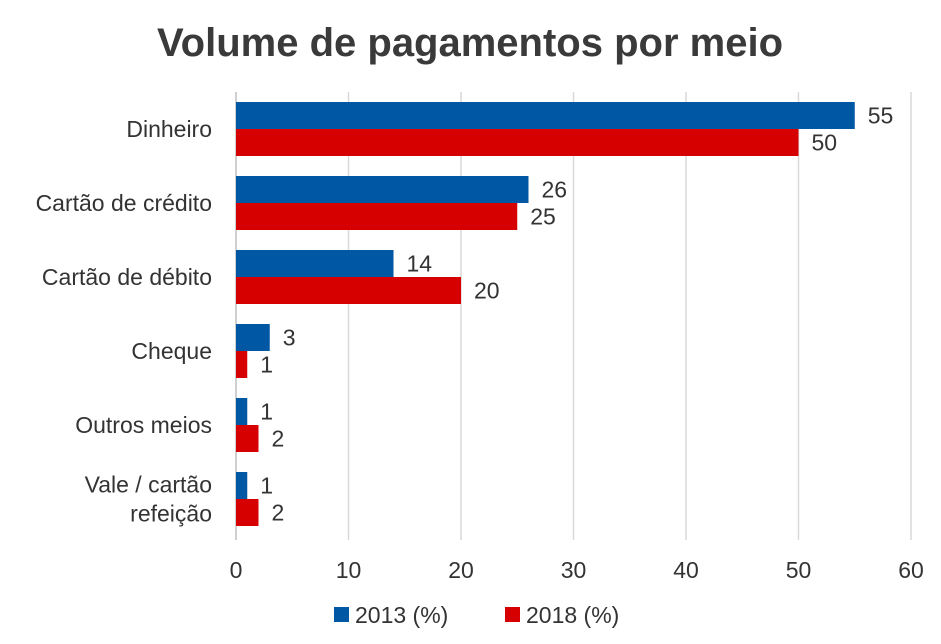 The image size is (941, 644). What do you see at coordinates (289, 338) in the screenshot?
I see `data-label: 3` at bounding box center [289, 338].